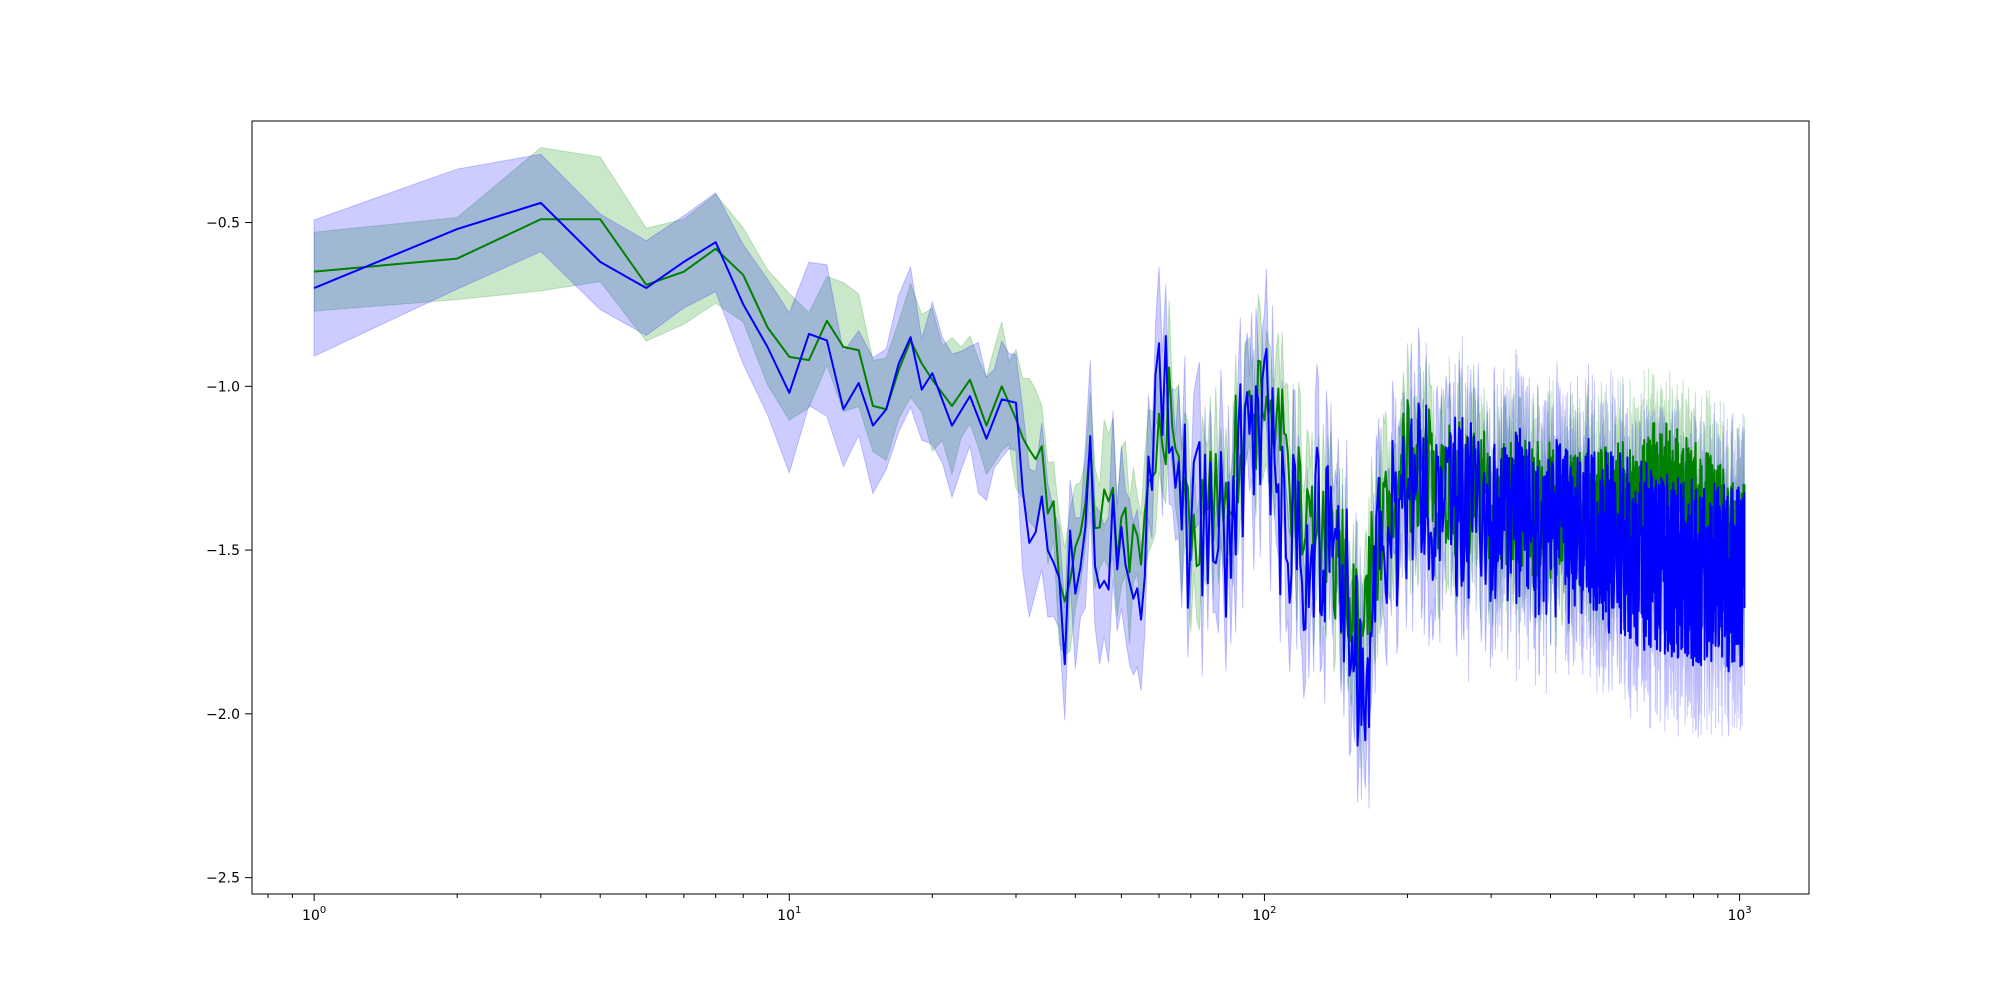  What do you see at coordinates (1264, 914) in the screenshot?
I see `x-tick-label: 10²` at bounding box center [1264, 914].